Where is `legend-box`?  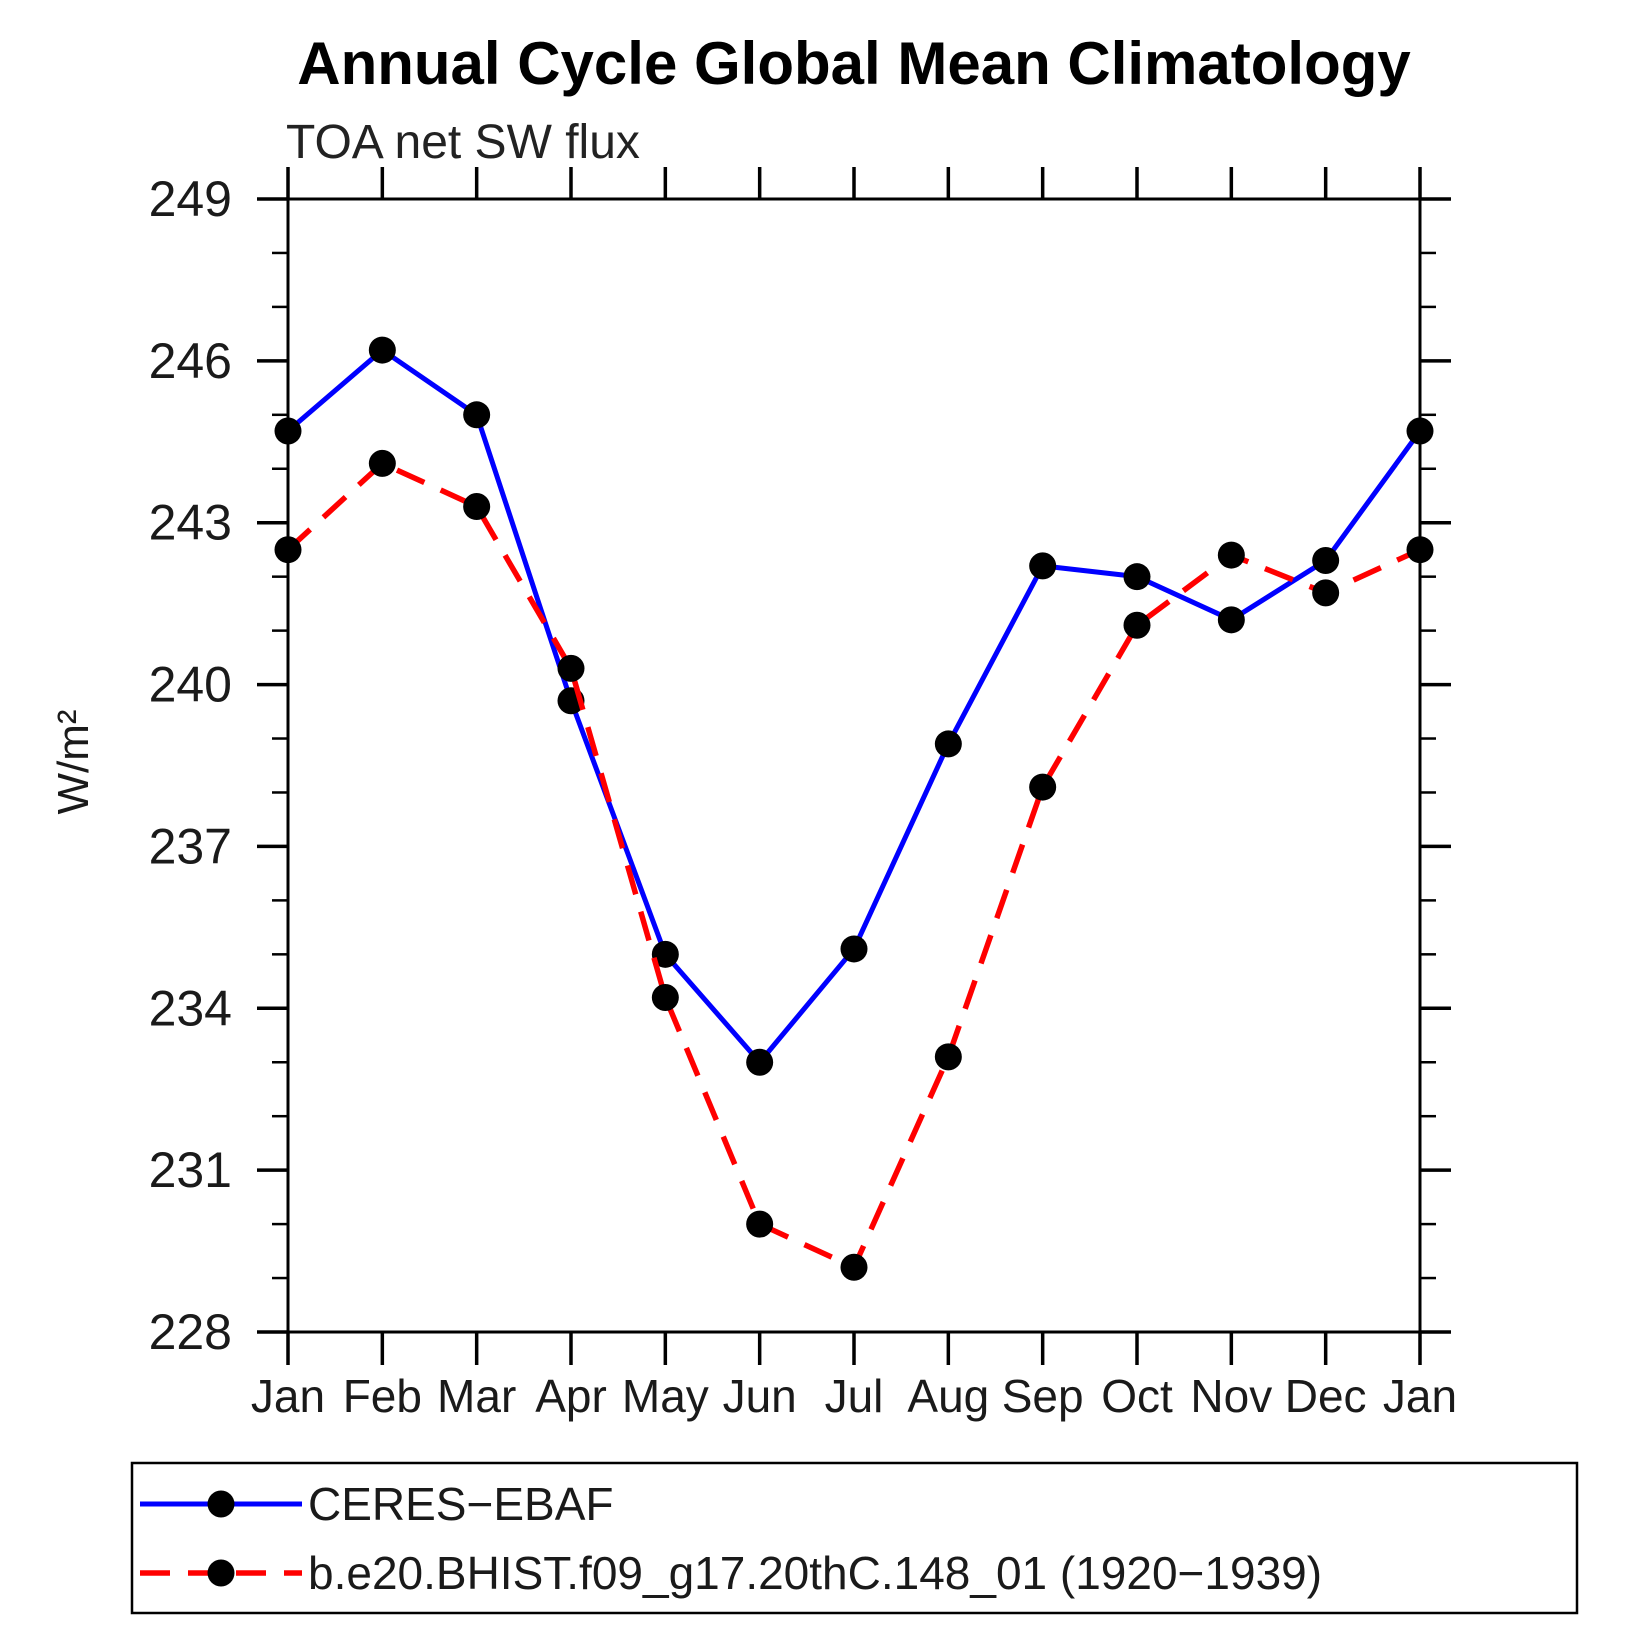
legend-box is located at coordinates (854, 1538).